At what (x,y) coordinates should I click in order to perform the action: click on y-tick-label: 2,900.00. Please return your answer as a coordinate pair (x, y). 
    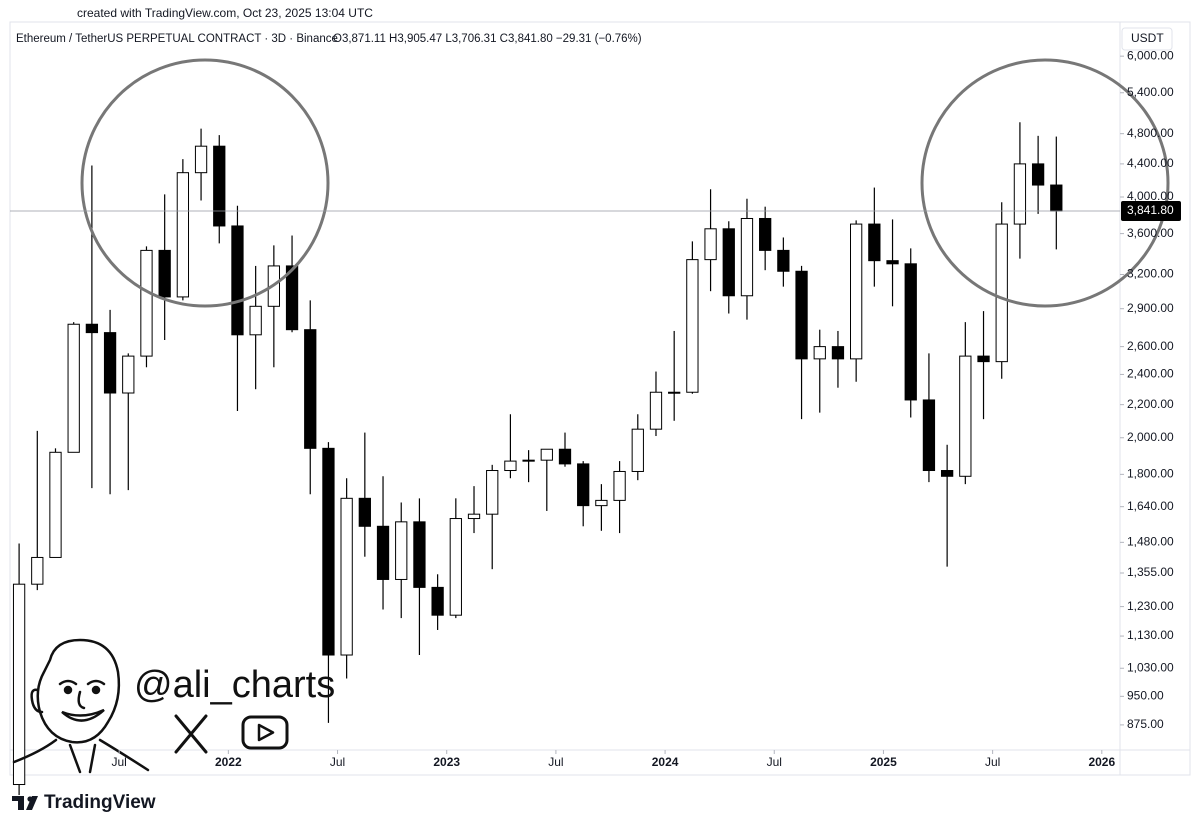
    Looking at the image, I should click on (1150, 308).